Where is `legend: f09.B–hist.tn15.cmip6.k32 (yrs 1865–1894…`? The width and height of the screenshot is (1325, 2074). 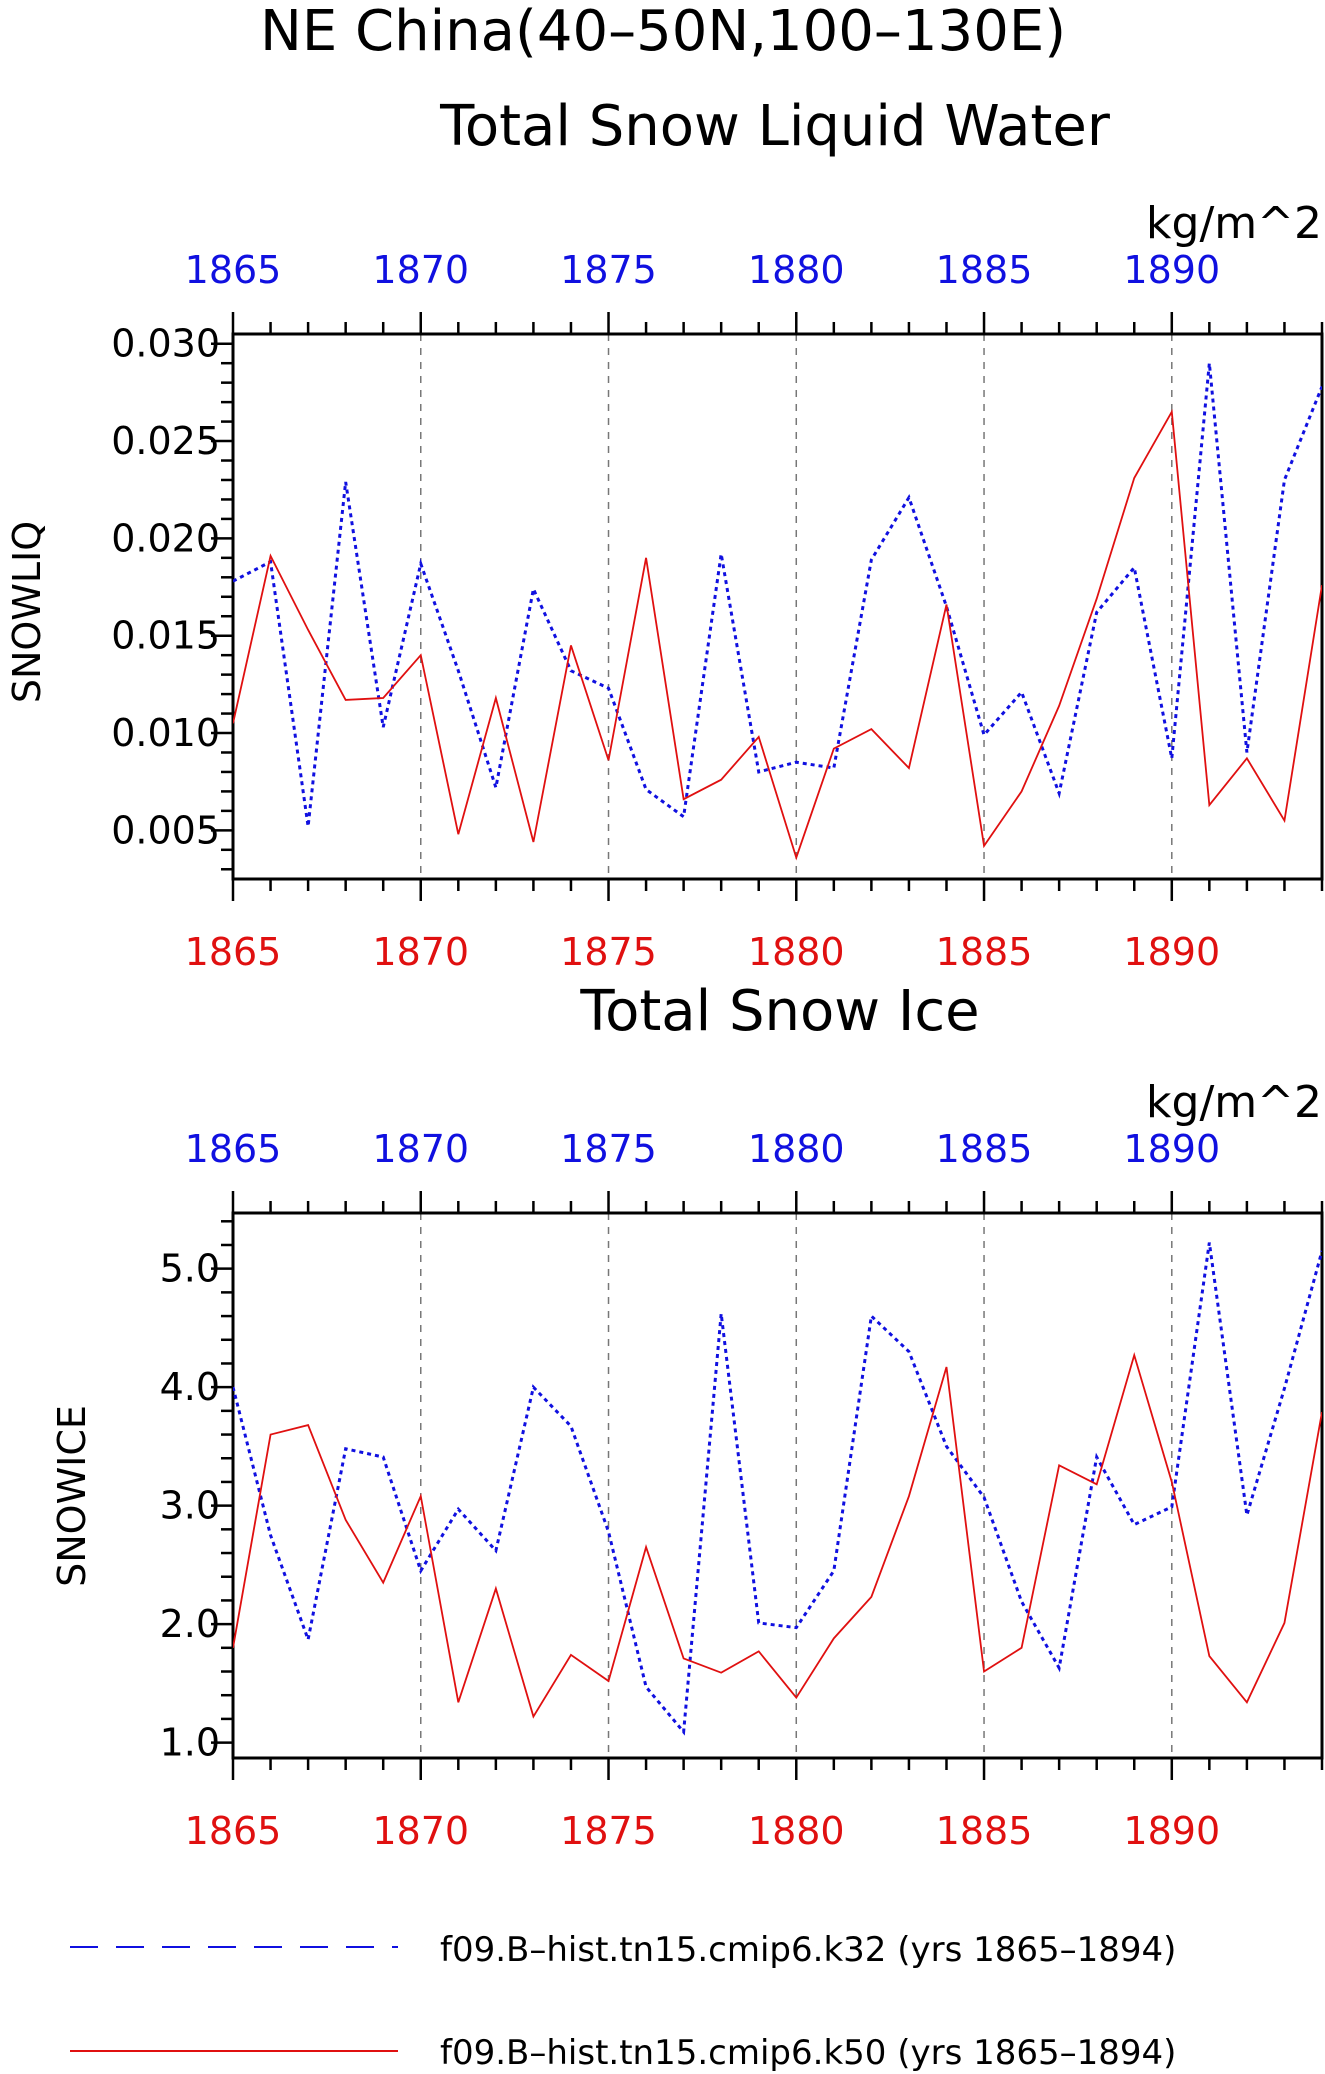
legend: f09.B–hist.tn15.cmip6.k32 (yrs 1865–1894… is located at coordinates (623, 2001).